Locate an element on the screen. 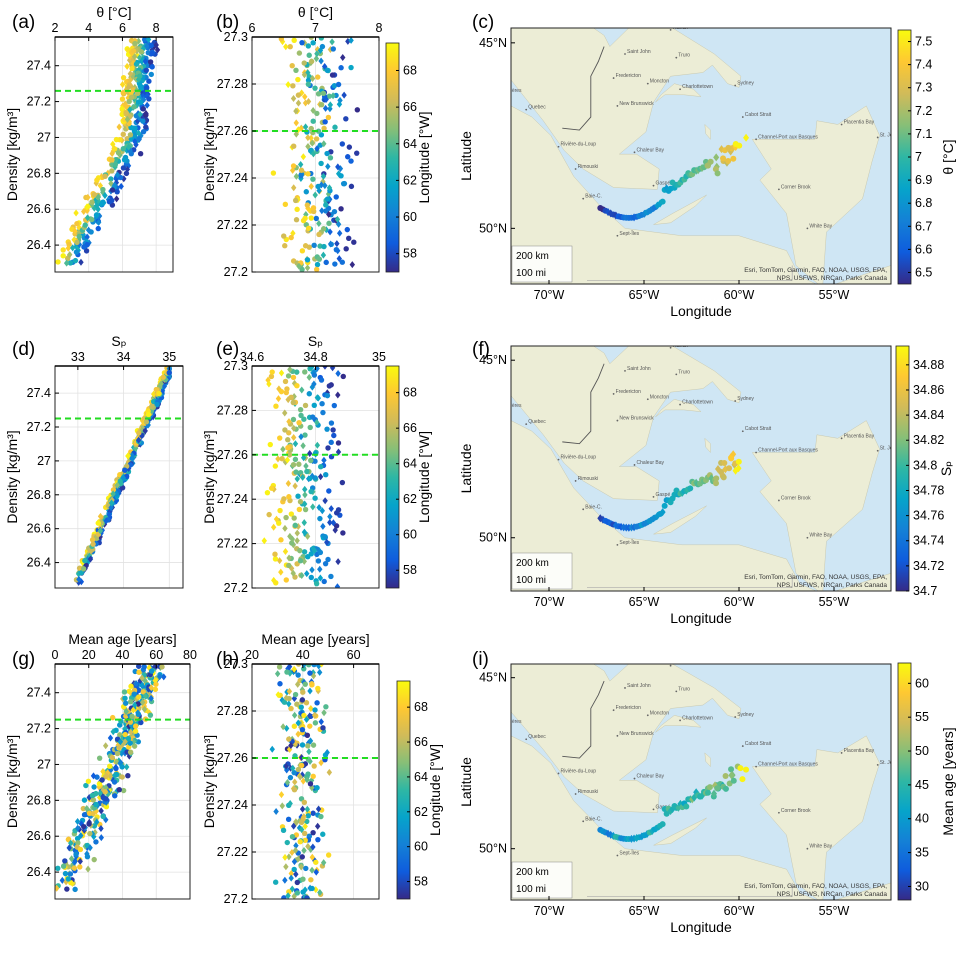  map-attribution: NPS, USFWS, NRCan, Parks Canada is located at coordinates (832, 278).